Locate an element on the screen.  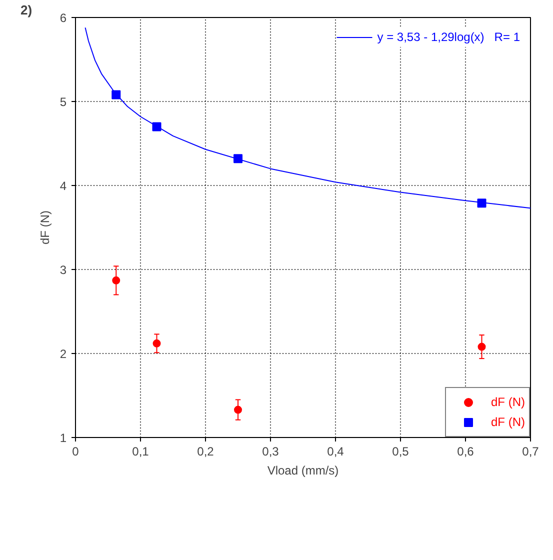
y-tick-label: 3 is located at coordinates (63, 270).